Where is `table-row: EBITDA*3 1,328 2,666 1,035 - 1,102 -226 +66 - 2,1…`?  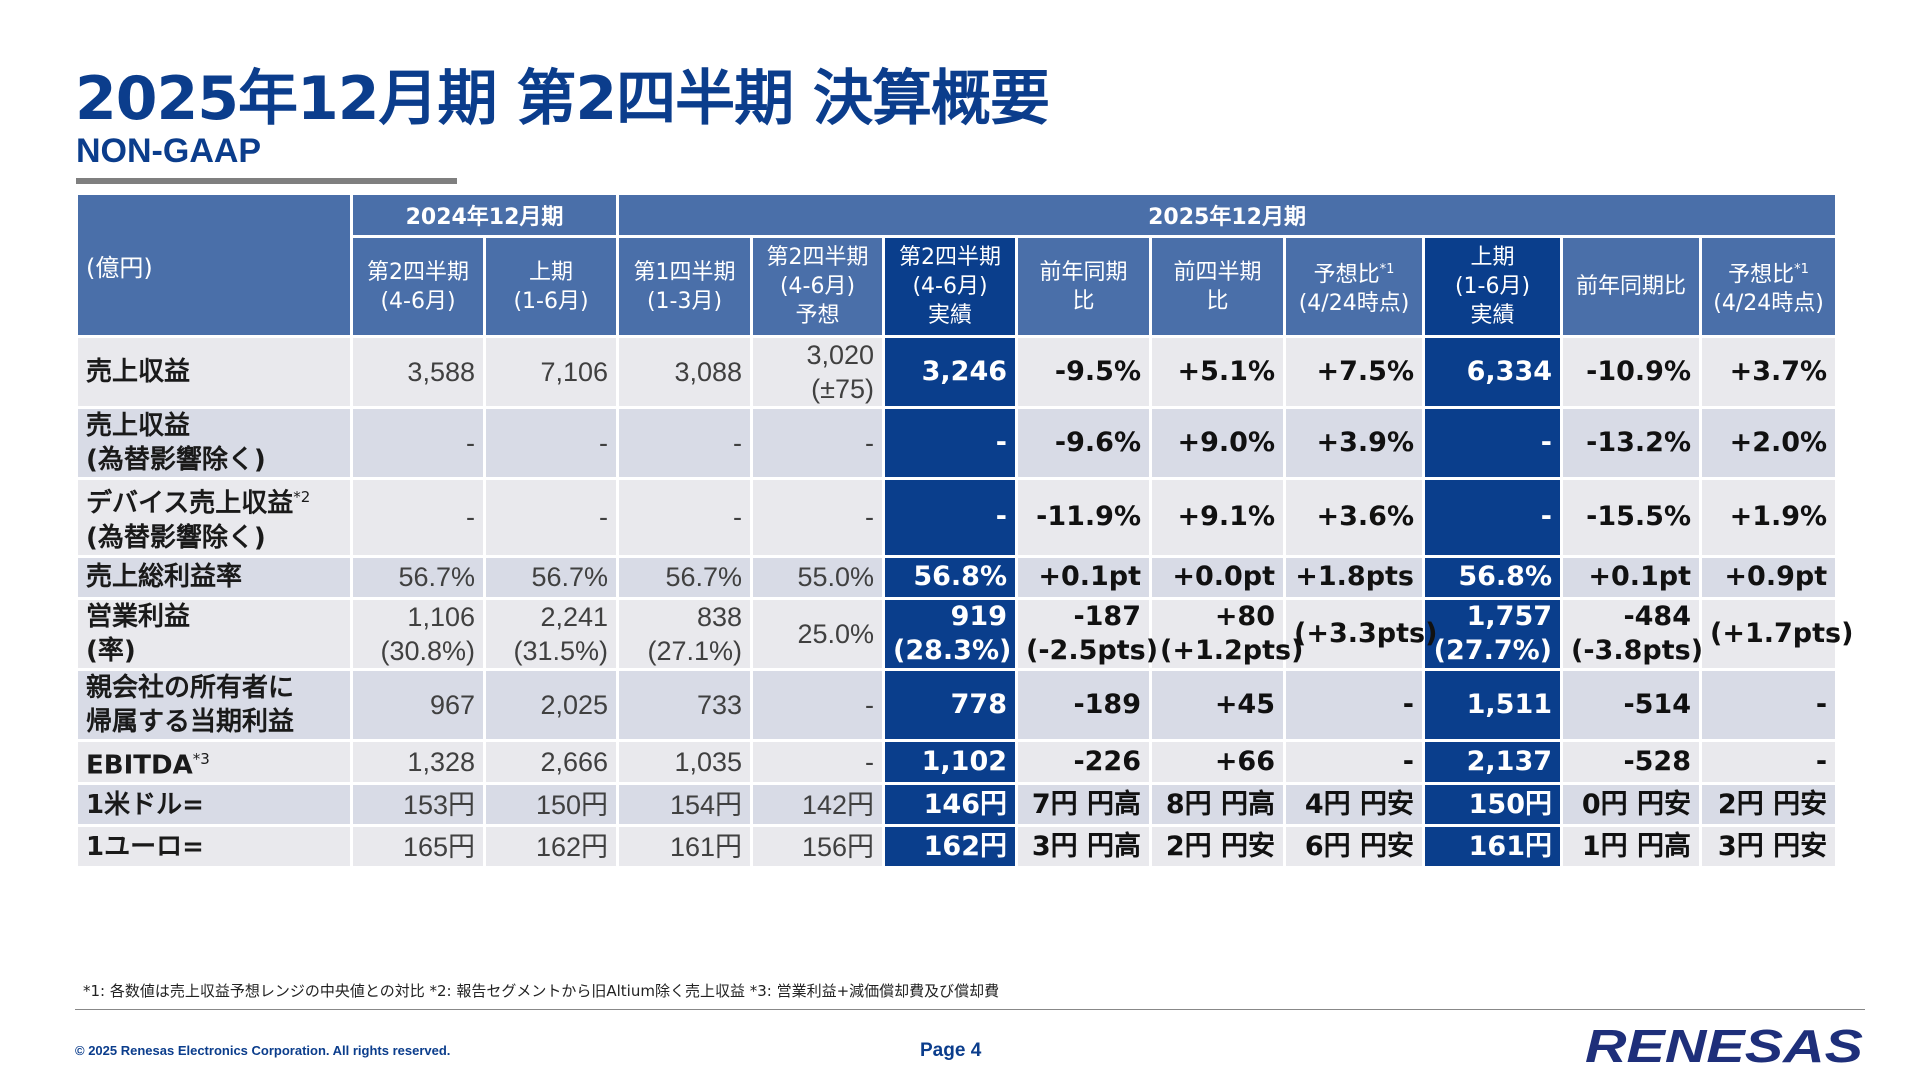 table-row: EBITDA*3 1,328 2,666 1,035 - 1,102 -226 +66 - 2,1… is located at coordinates (957, 762).